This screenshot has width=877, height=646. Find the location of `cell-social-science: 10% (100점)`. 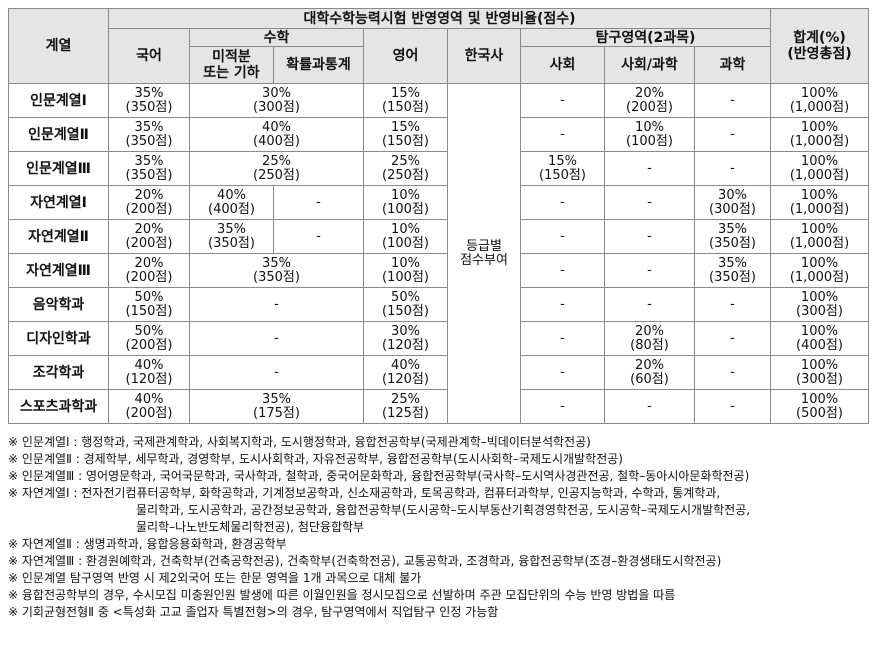

cell-social-science: 10% (100점) is located at coordinates (649, 134).